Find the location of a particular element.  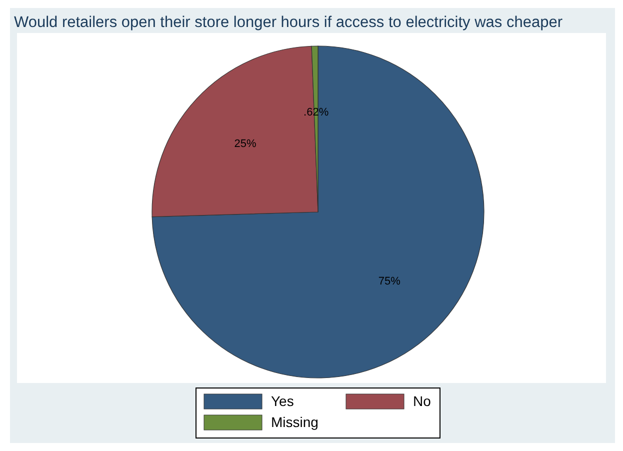

data-label: .62% is located at coordinates (316, 112).